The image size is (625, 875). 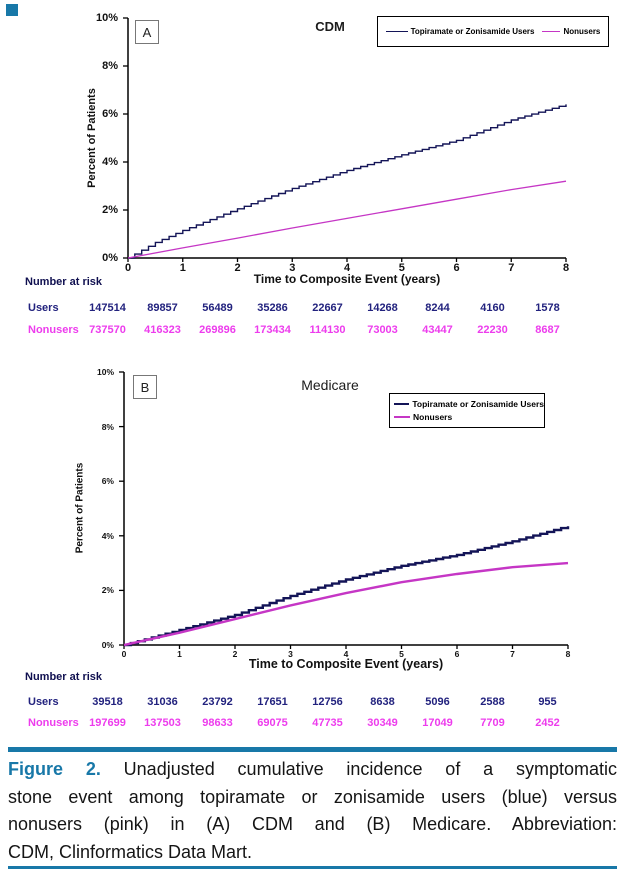 What do you see at coordinates (53, 723) in the screenshot?
I see `risk-row-label: Nonusers` at bounding box center [53, 723].